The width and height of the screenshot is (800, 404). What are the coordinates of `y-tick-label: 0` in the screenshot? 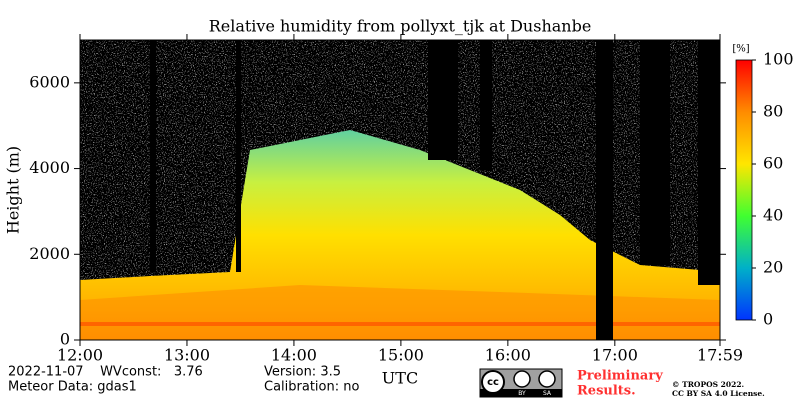 It's located at (65, 339).